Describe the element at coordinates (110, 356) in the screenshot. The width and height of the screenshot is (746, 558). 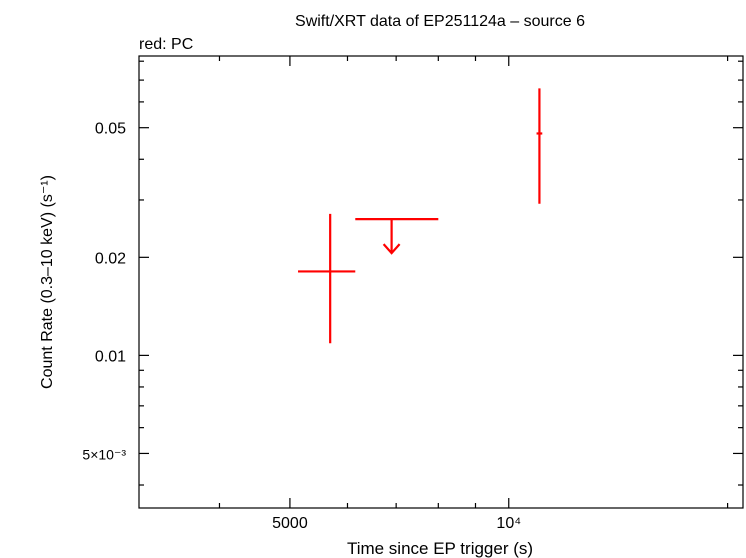
I see `y-tick-label: 0.01` at that location.